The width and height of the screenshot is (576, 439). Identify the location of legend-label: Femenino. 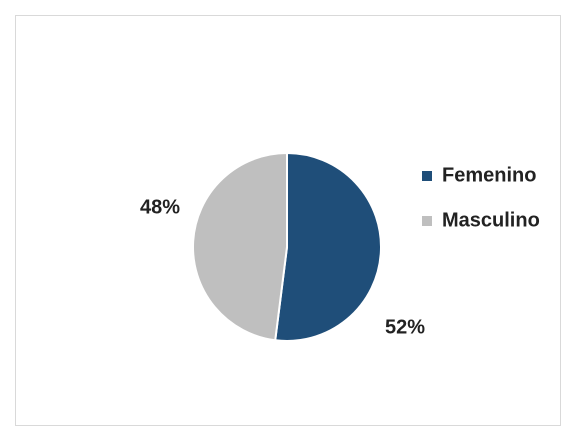
(489, 175).